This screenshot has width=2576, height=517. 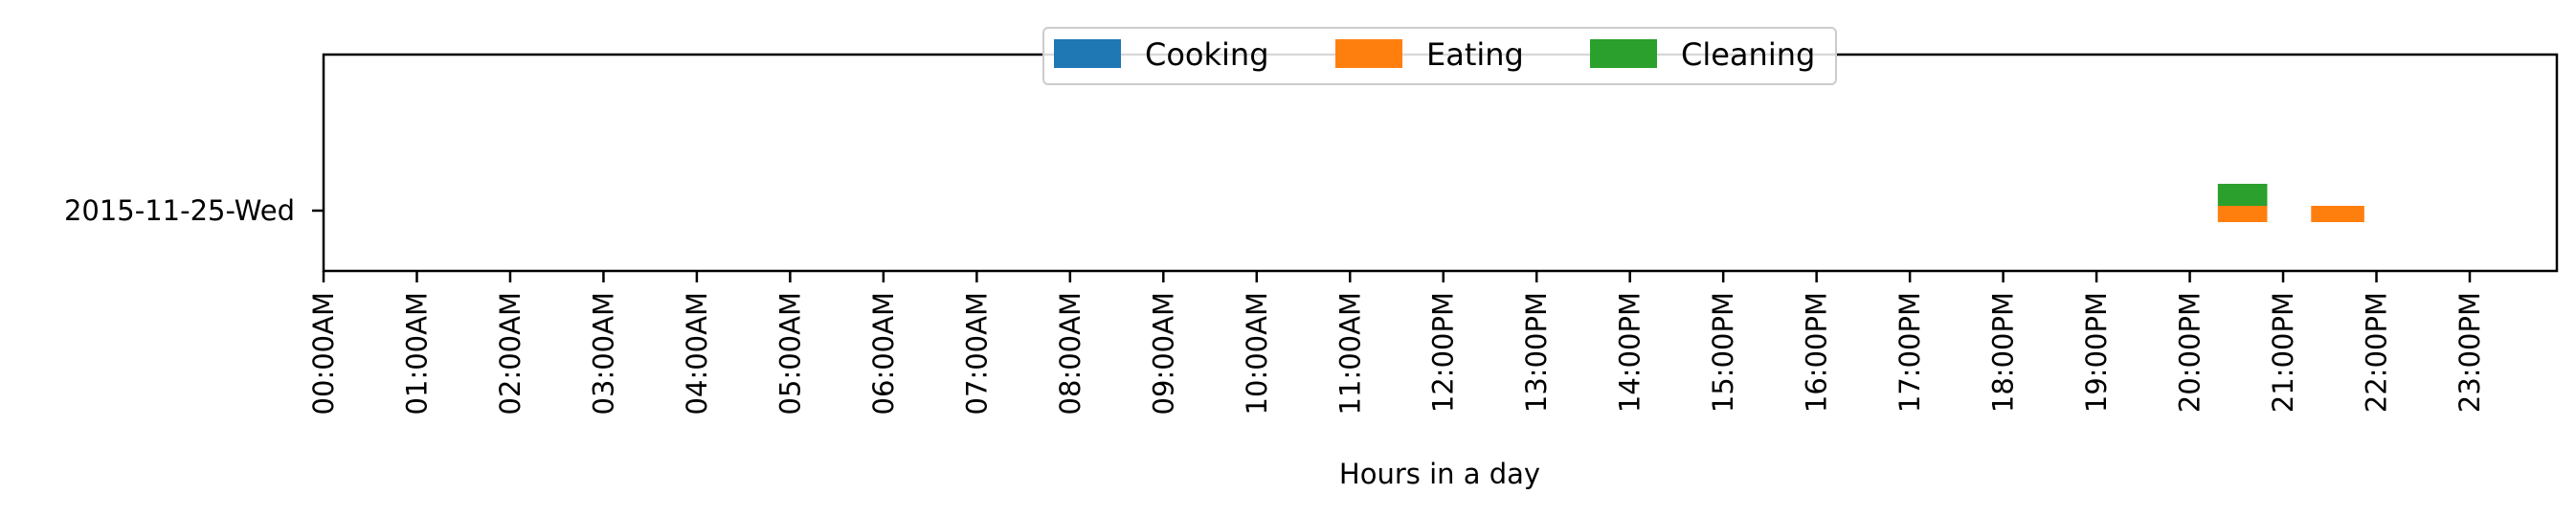 I want to click on x-tick-label: 14:00PM, so click(x=1630, y=352).